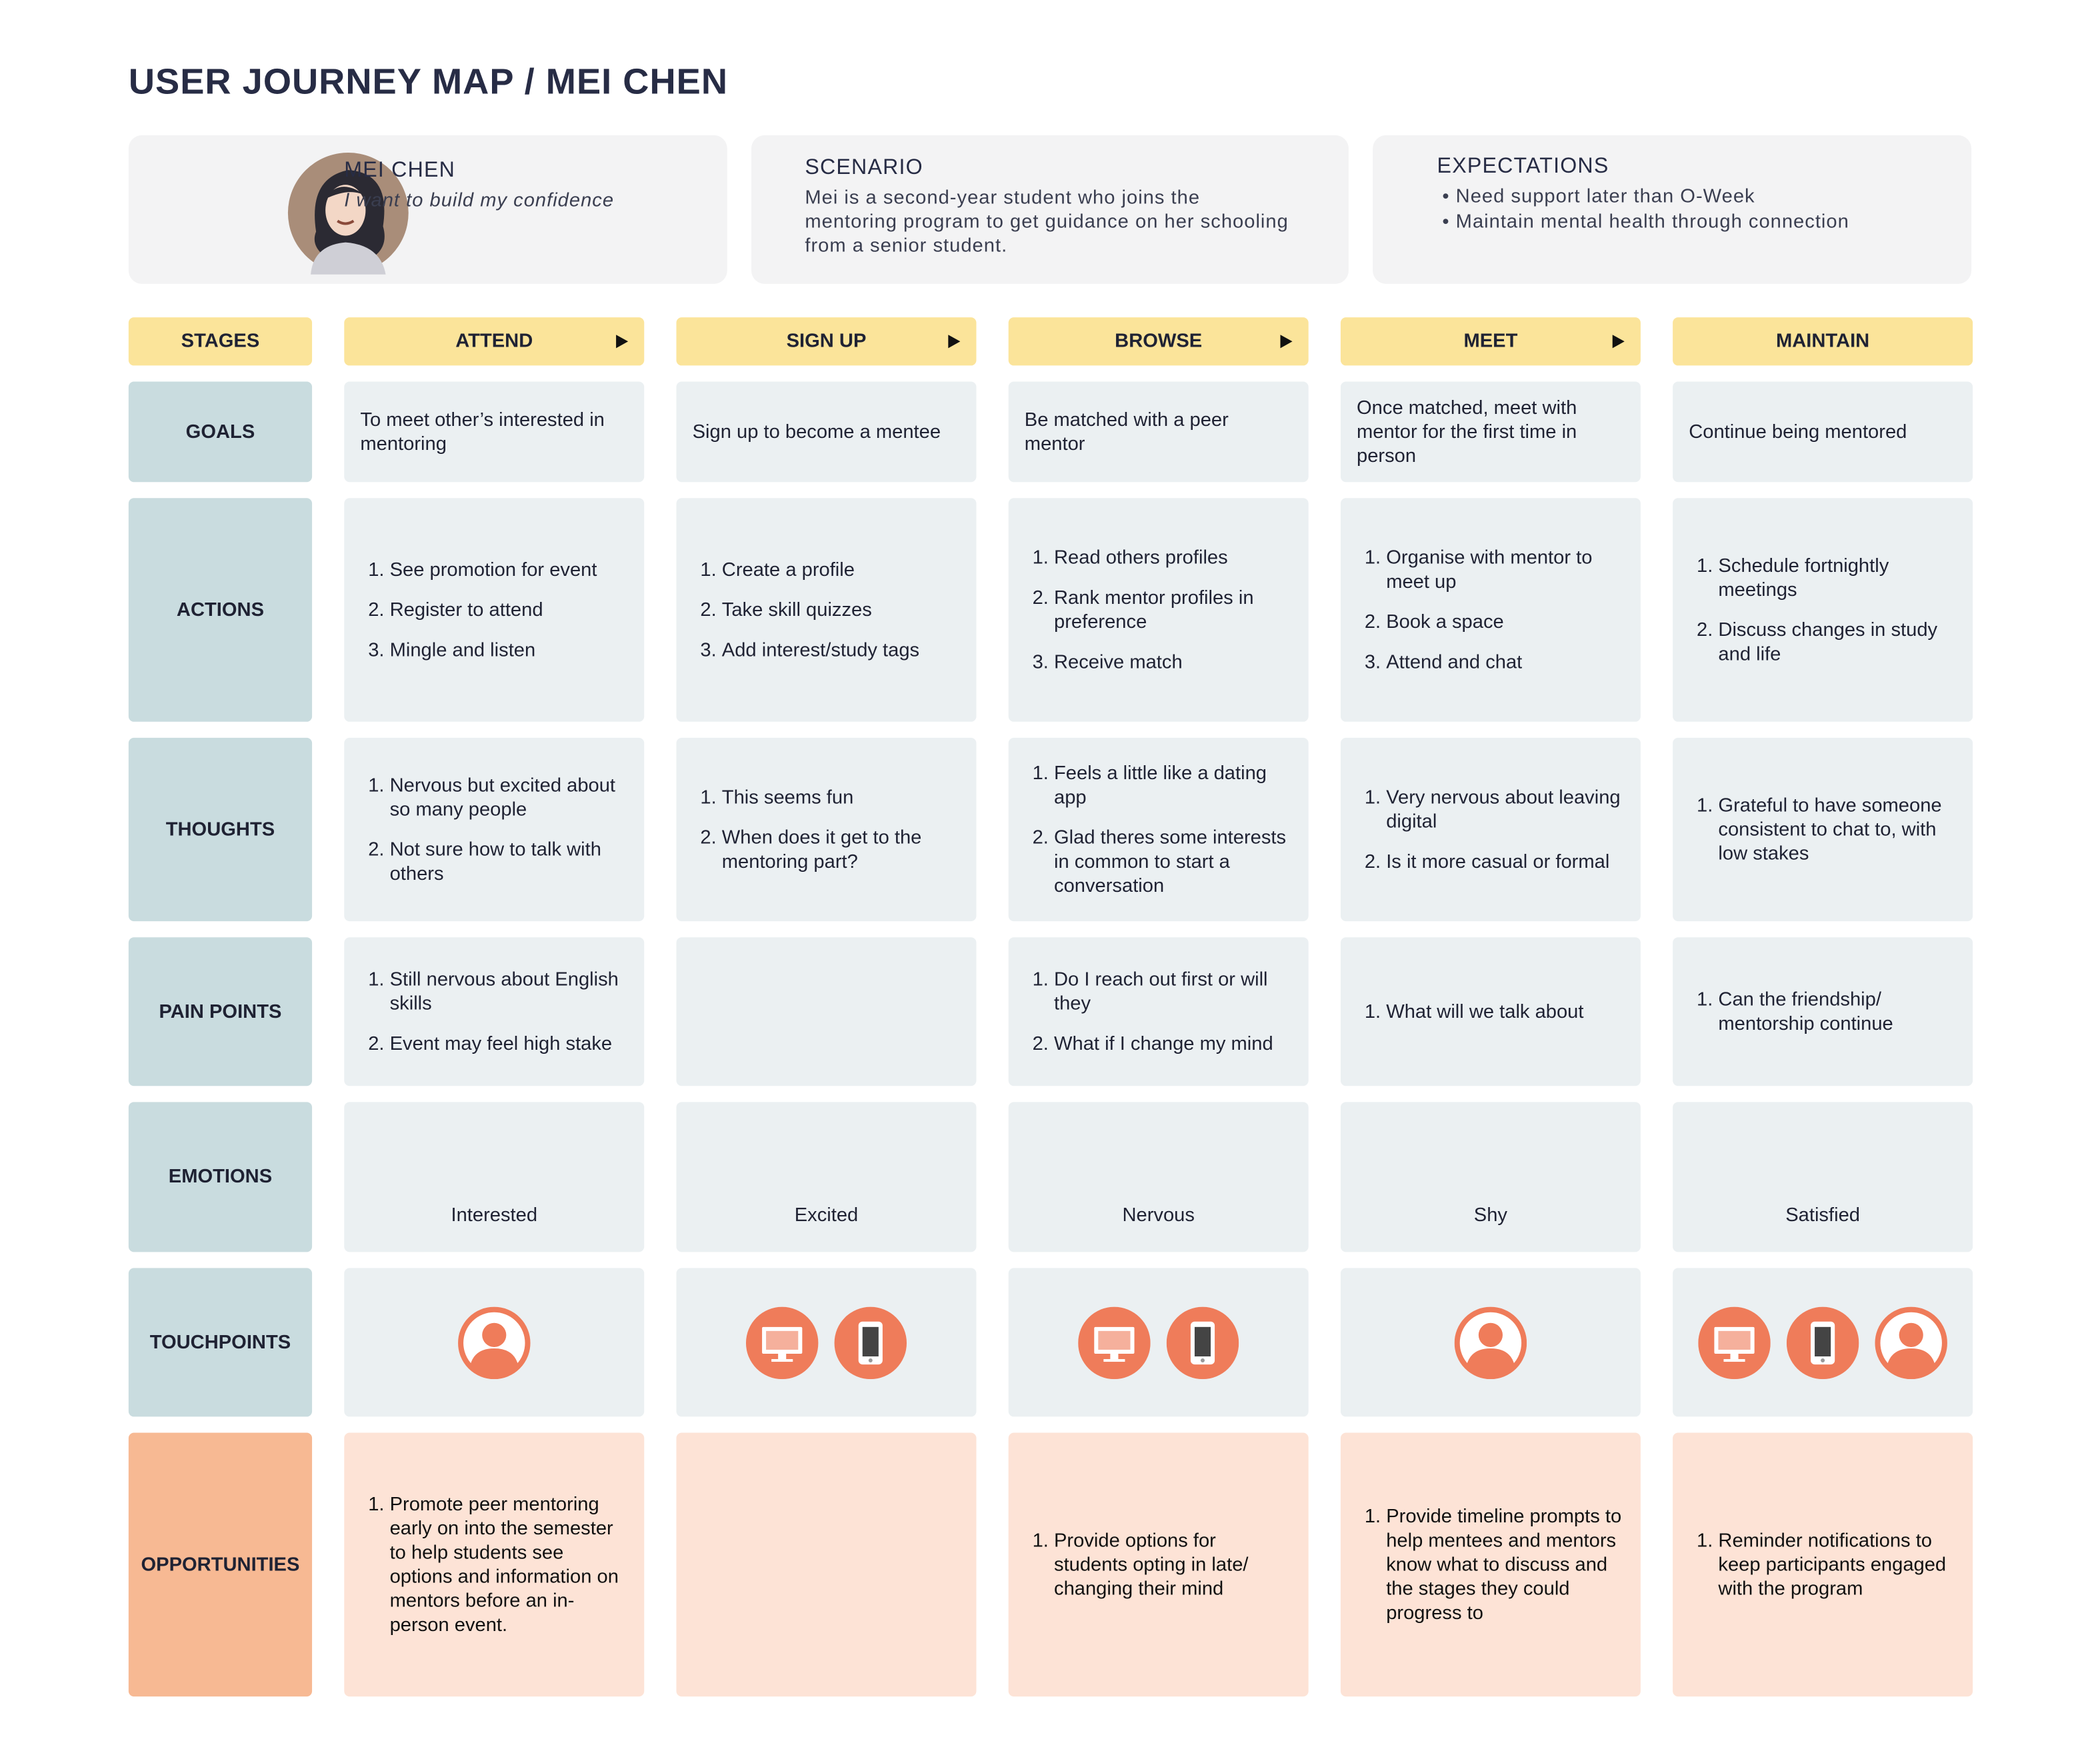 The height and width of the screenshot is (1761, 2100). Describe the element at coordinates (826, 1216) in the screenshot. I see `cell-text: Excited` at that location.